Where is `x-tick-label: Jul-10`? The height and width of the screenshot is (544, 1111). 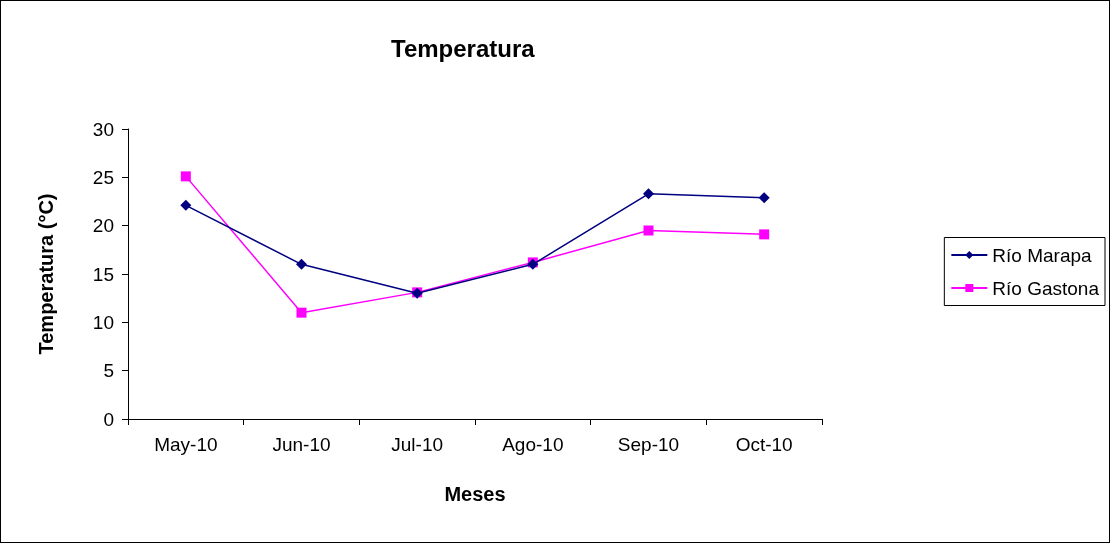
x-tick-label: Jul-10 is located at coordinates (417, 444).